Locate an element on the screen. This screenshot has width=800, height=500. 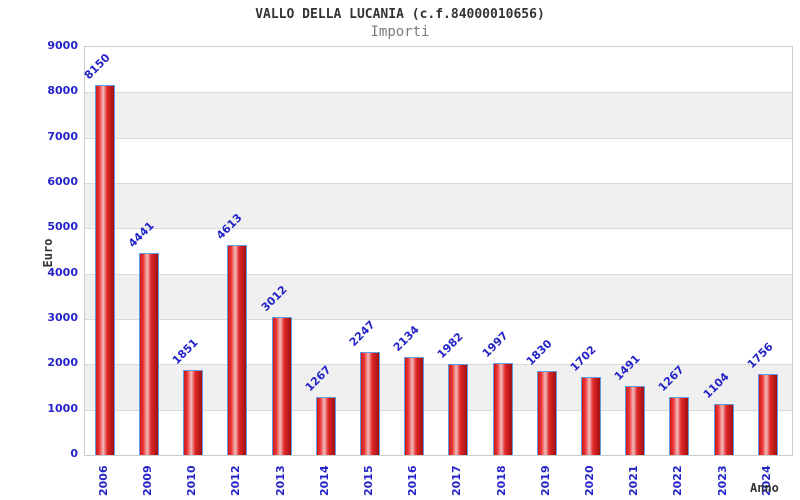
x-tick-label: 2006 is located at coordinates (103, 480).